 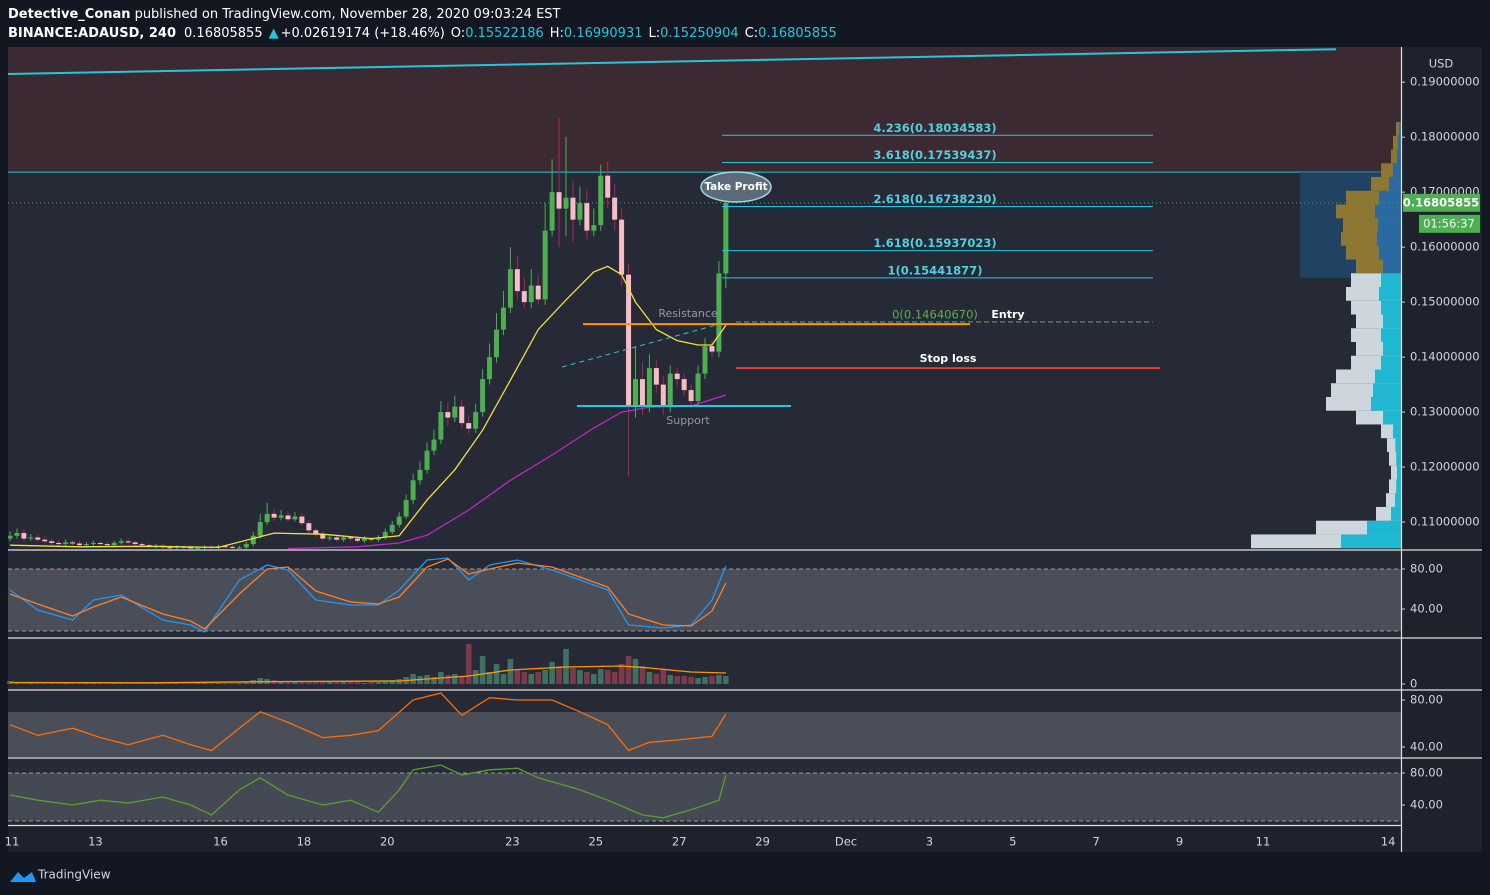 What do you see at coordinates (797, 33) in the screenshot?
I see `close: 0.16805855` at bounding box center [797, 33].